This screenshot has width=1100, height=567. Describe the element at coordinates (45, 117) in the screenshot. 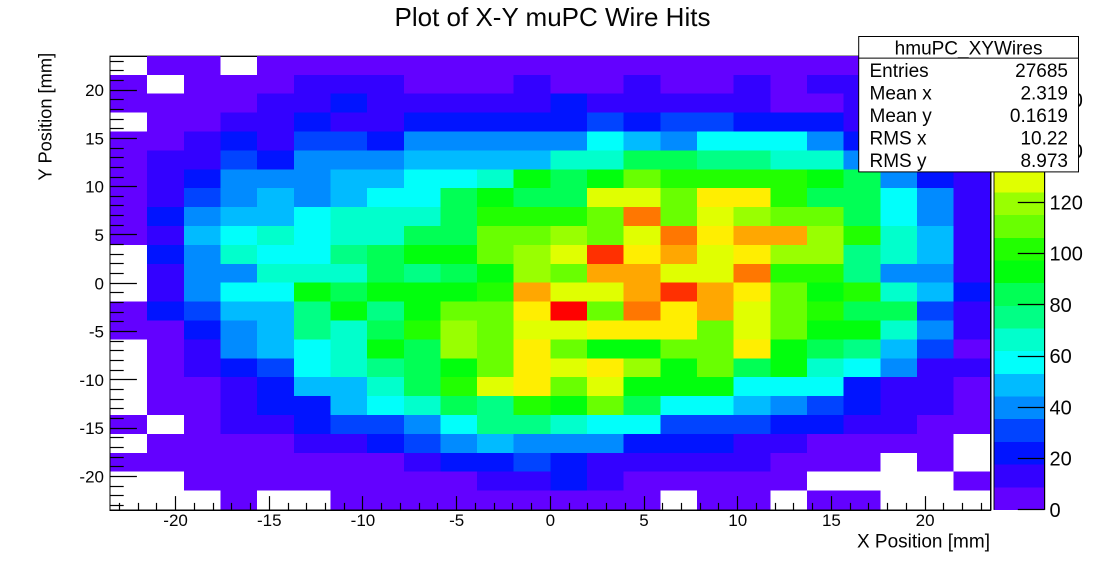

I see `svg-text: Y Position [mm]` at that location.